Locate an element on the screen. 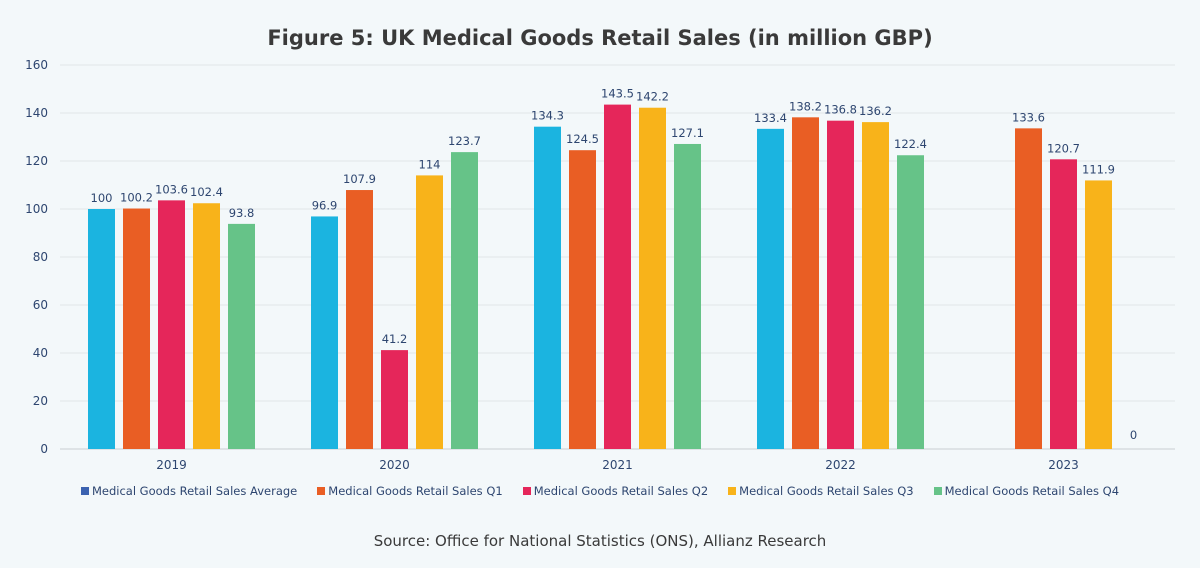  data-label: 120.7 is located at coordinates (1063, 148).